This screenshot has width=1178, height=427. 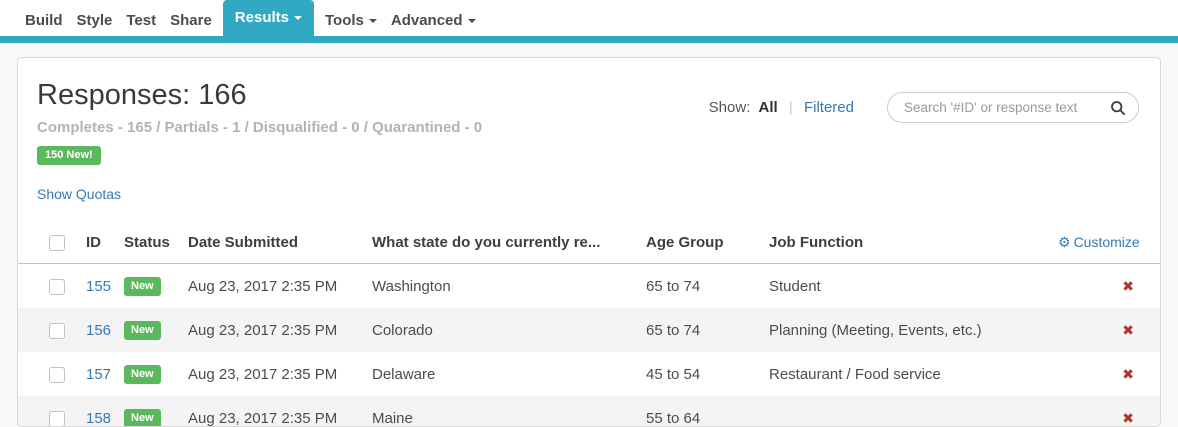 I want to click on customize-button: ⚙ Customize, so click(x=1099, y=242).